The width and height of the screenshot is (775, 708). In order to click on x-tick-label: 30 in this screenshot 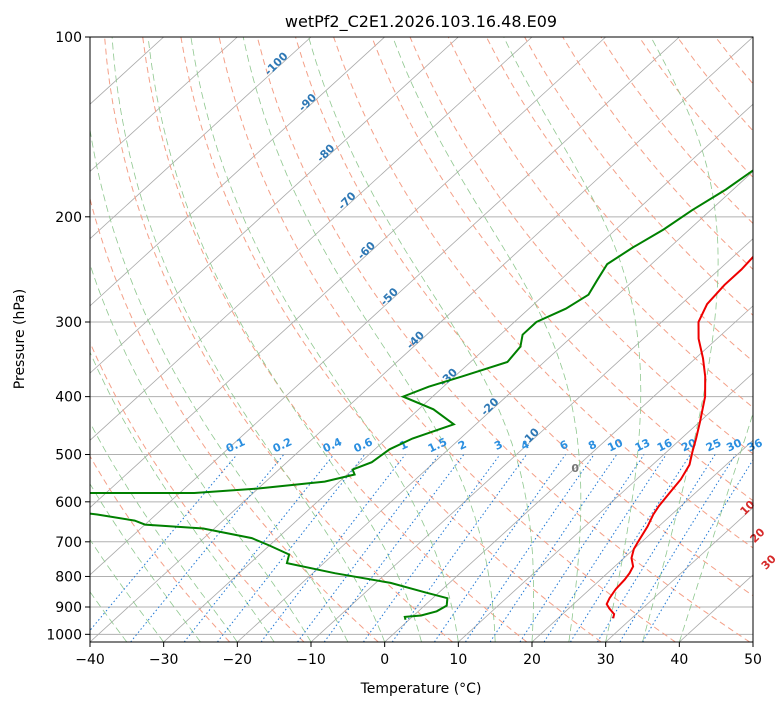, I will do `click(606, 660)`.